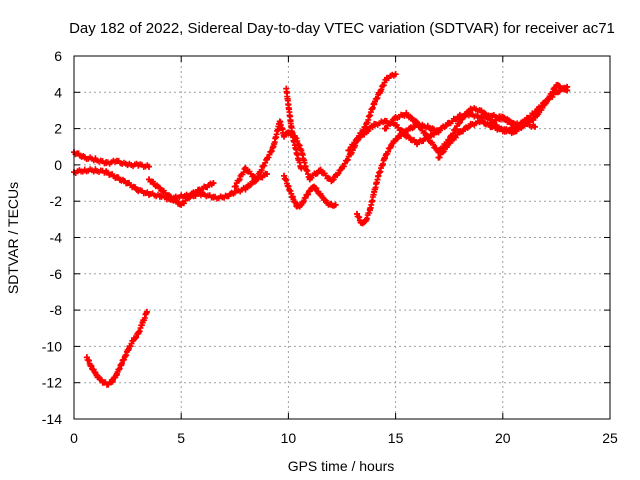 The height and width of the screenshot is (480, 640). I want to click on y-tick-label: 6, so click(58, 56).